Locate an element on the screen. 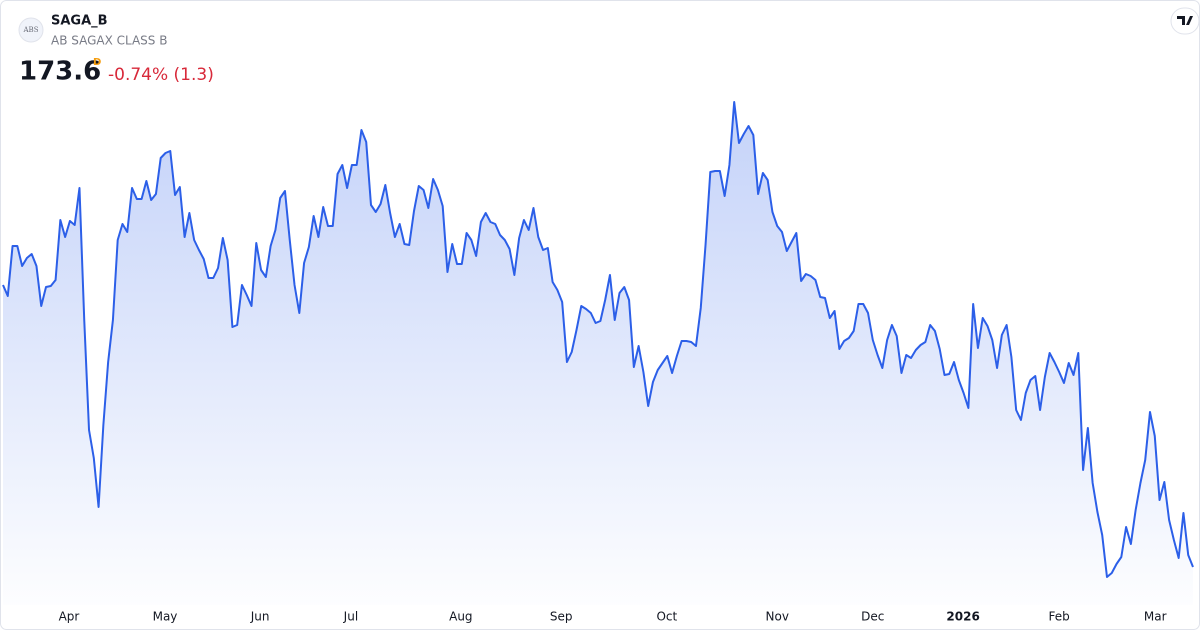  x-tick-label: Jun is located at coordinates (260, 617).